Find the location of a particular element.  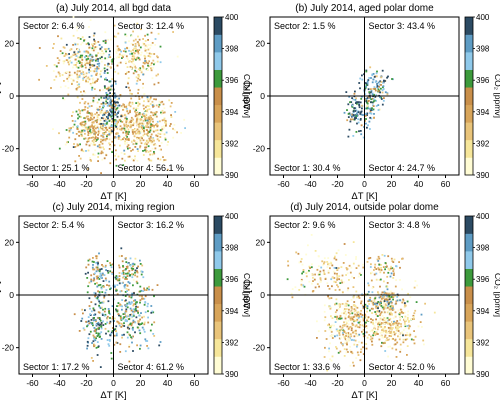

colorbar-label: CO₂ [ppmv] is located at coordinates (247, 295).